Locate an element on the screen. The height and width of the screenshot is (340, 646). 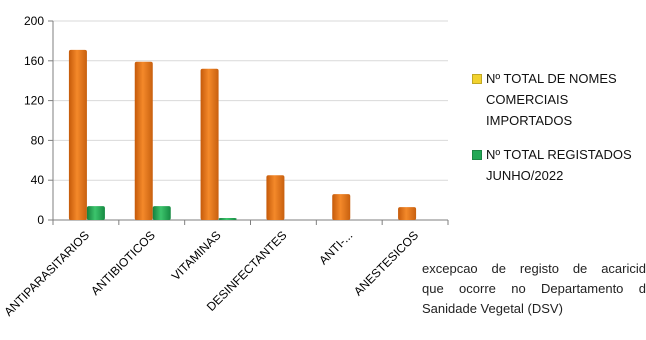
x-tick-label: ANTIPARASITARIOS is located at coordinates (46, 273).